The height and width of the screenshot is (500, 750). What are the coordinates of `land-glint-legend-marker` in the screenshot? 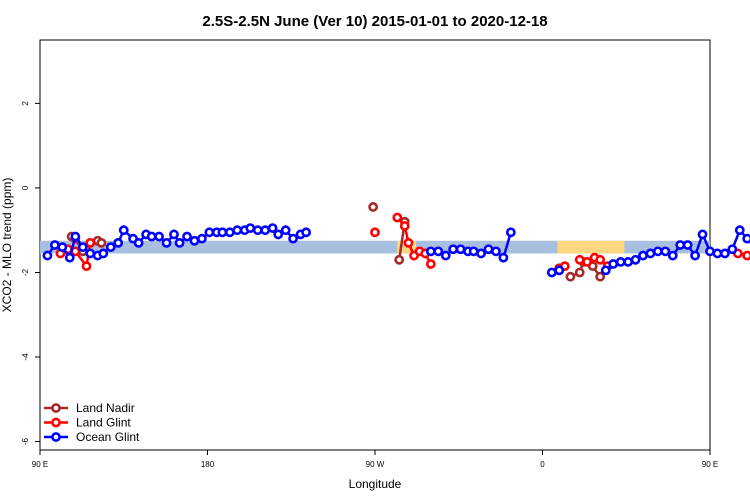 It's located at (56, 422).